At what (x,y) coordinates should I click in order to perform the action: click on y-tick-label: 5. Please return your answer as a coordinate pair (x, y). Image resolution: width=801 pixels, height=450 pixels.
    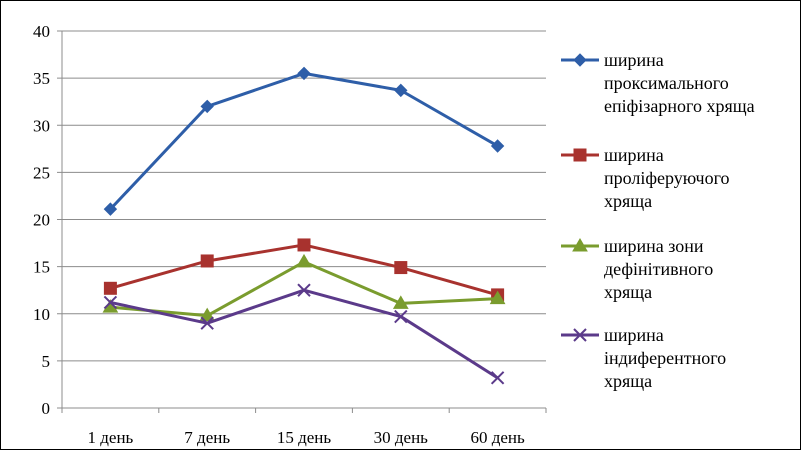
    Looking at the image, I should click on (46, 361).